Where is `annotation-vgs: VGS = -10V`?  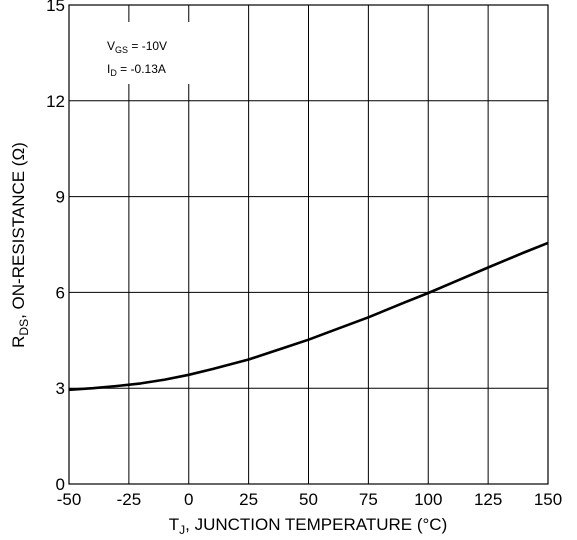 annotation-vgs: VGS = -10V is located at coordinates (137, 47).